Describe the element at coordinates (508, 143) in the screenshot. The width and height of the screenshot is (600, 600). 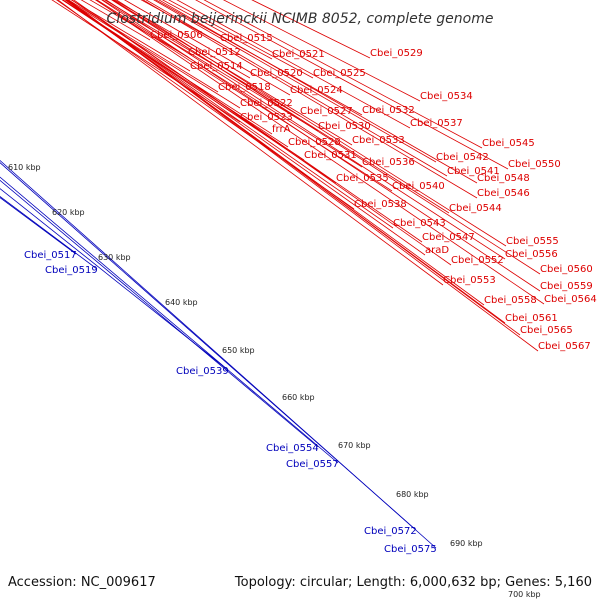
I see `gene-label-forward: Cbei_0545` at that location.